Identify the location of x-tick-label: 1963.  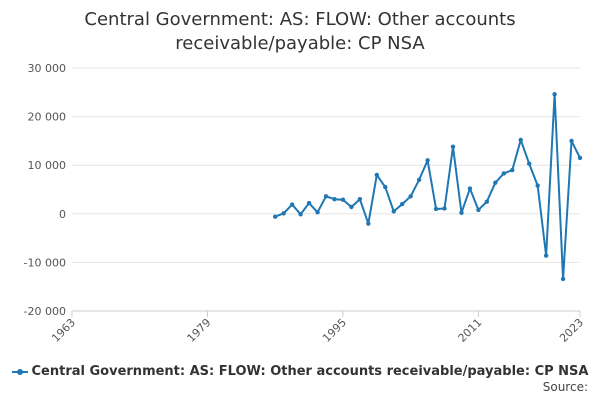
(63, 330).